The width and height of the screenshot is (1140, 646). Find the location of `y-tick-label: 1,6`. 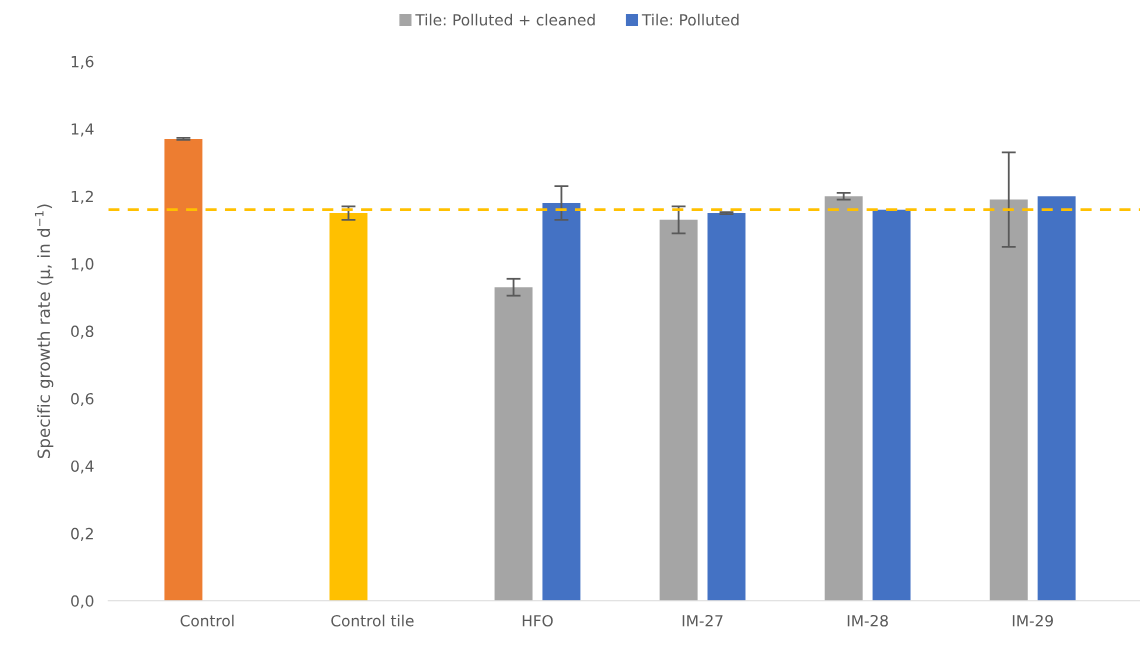

y-tick-label: 1,6 is located at coordinates (82, 62).